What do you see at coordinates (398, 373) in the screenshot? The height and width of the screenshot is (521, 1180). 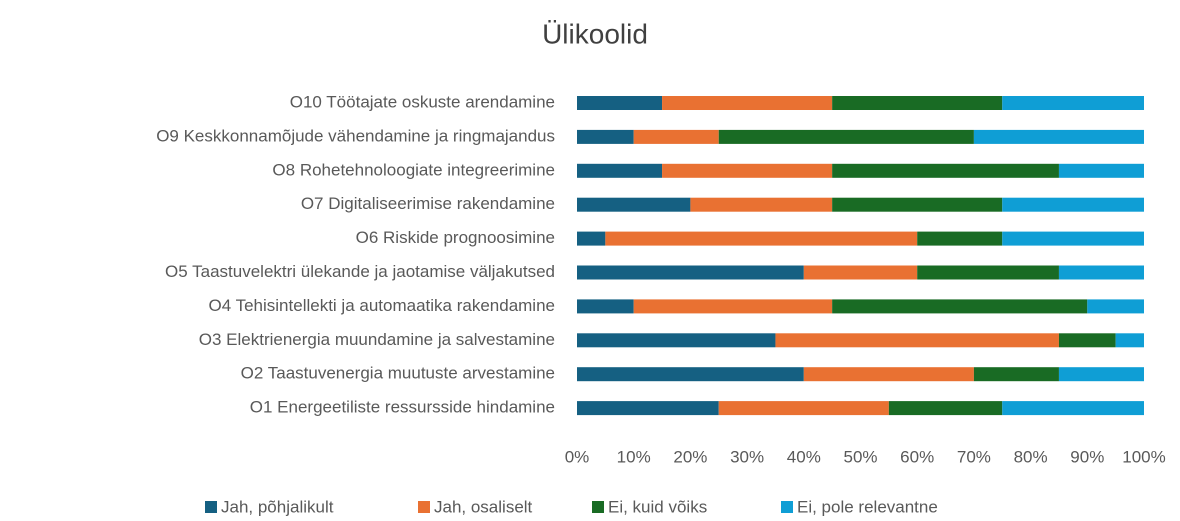 I see `y-tick-label: O2 Taastuvenergia muutuste arvestamine` at bounding box center [398, 373].